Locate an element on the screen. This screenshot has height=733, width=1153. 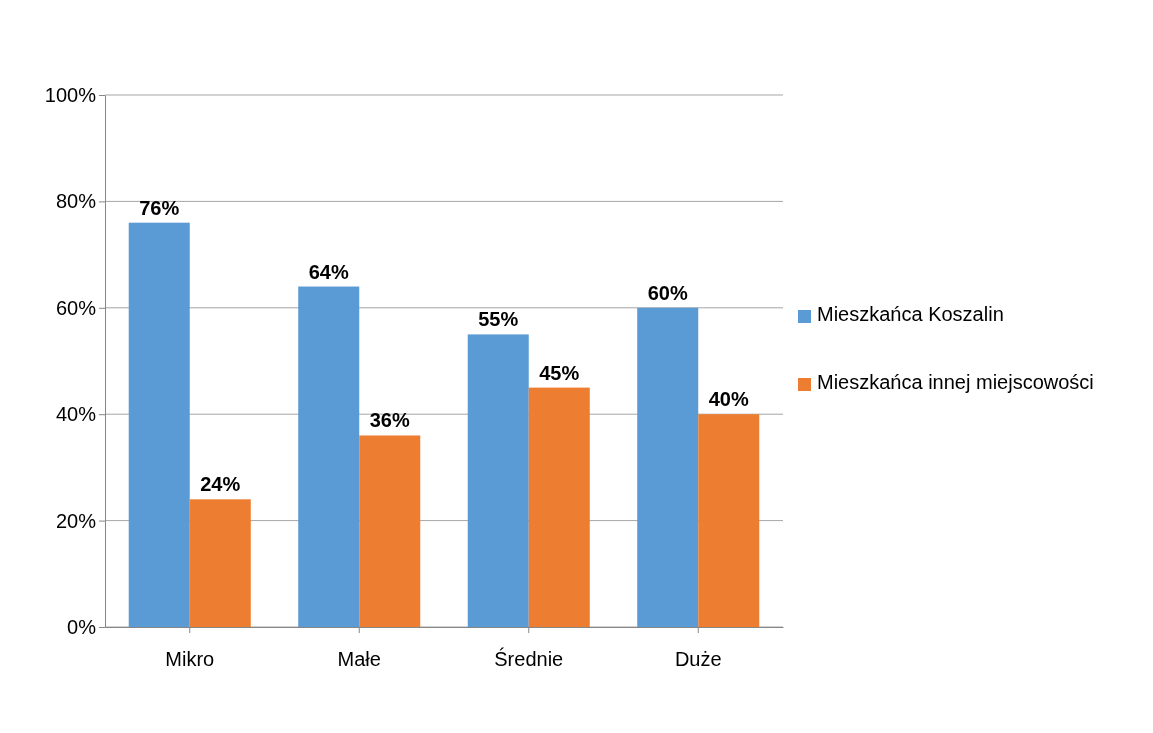
legend-label: Mieszkańca innej miejscowości is located at coordinates (955, 382).